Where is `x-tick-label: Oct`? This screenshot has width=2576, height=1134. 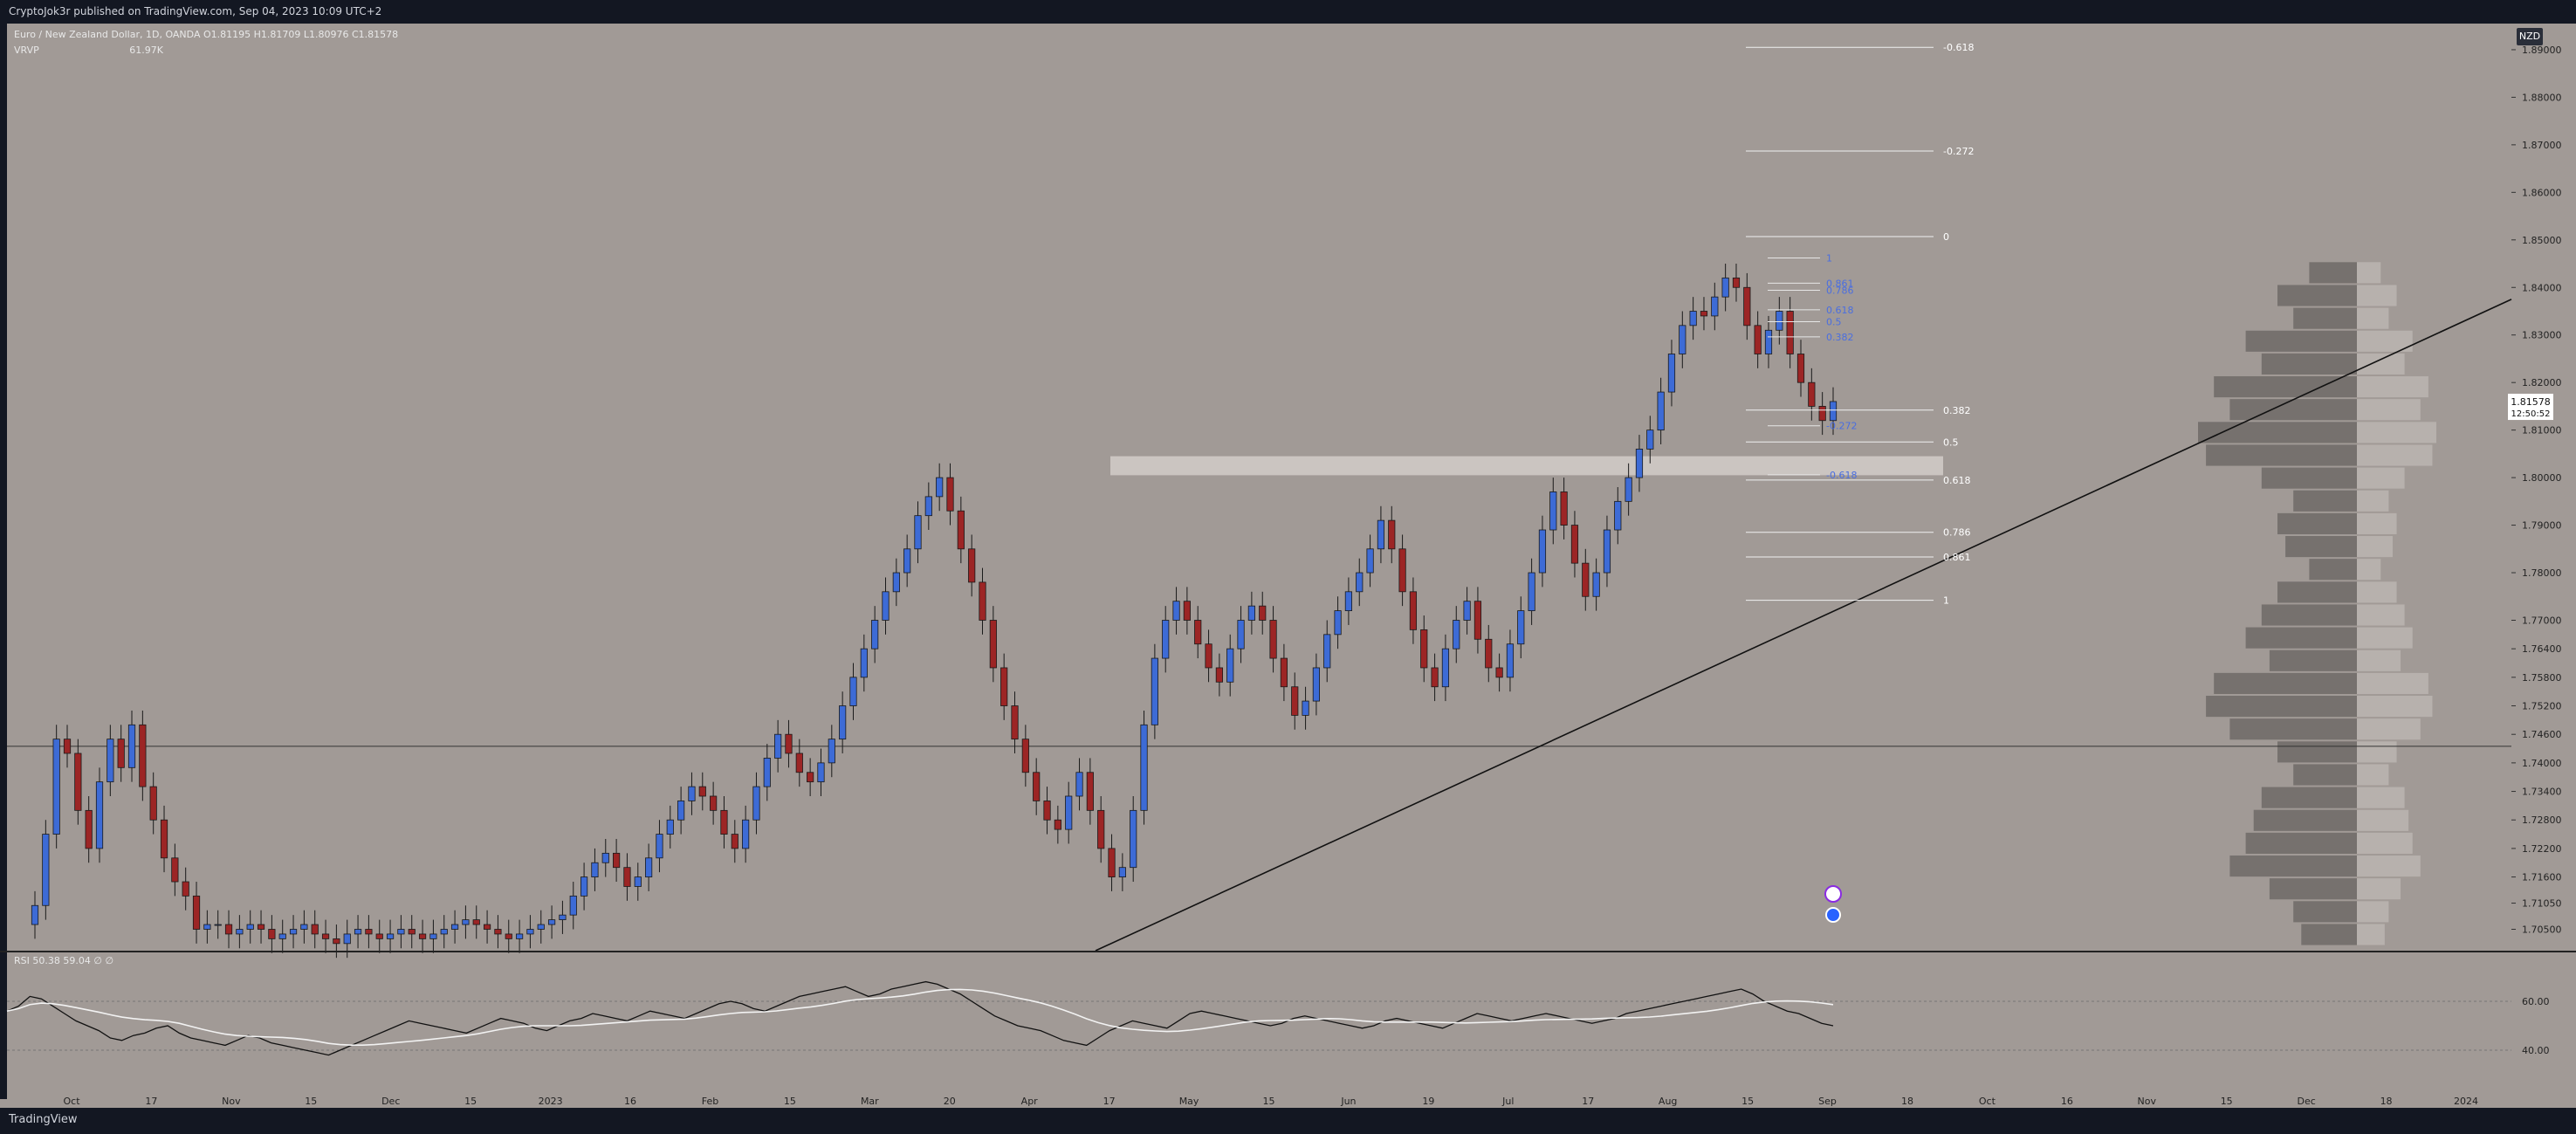 x-tick-label: Oct is located at coordinates (71, 1102).